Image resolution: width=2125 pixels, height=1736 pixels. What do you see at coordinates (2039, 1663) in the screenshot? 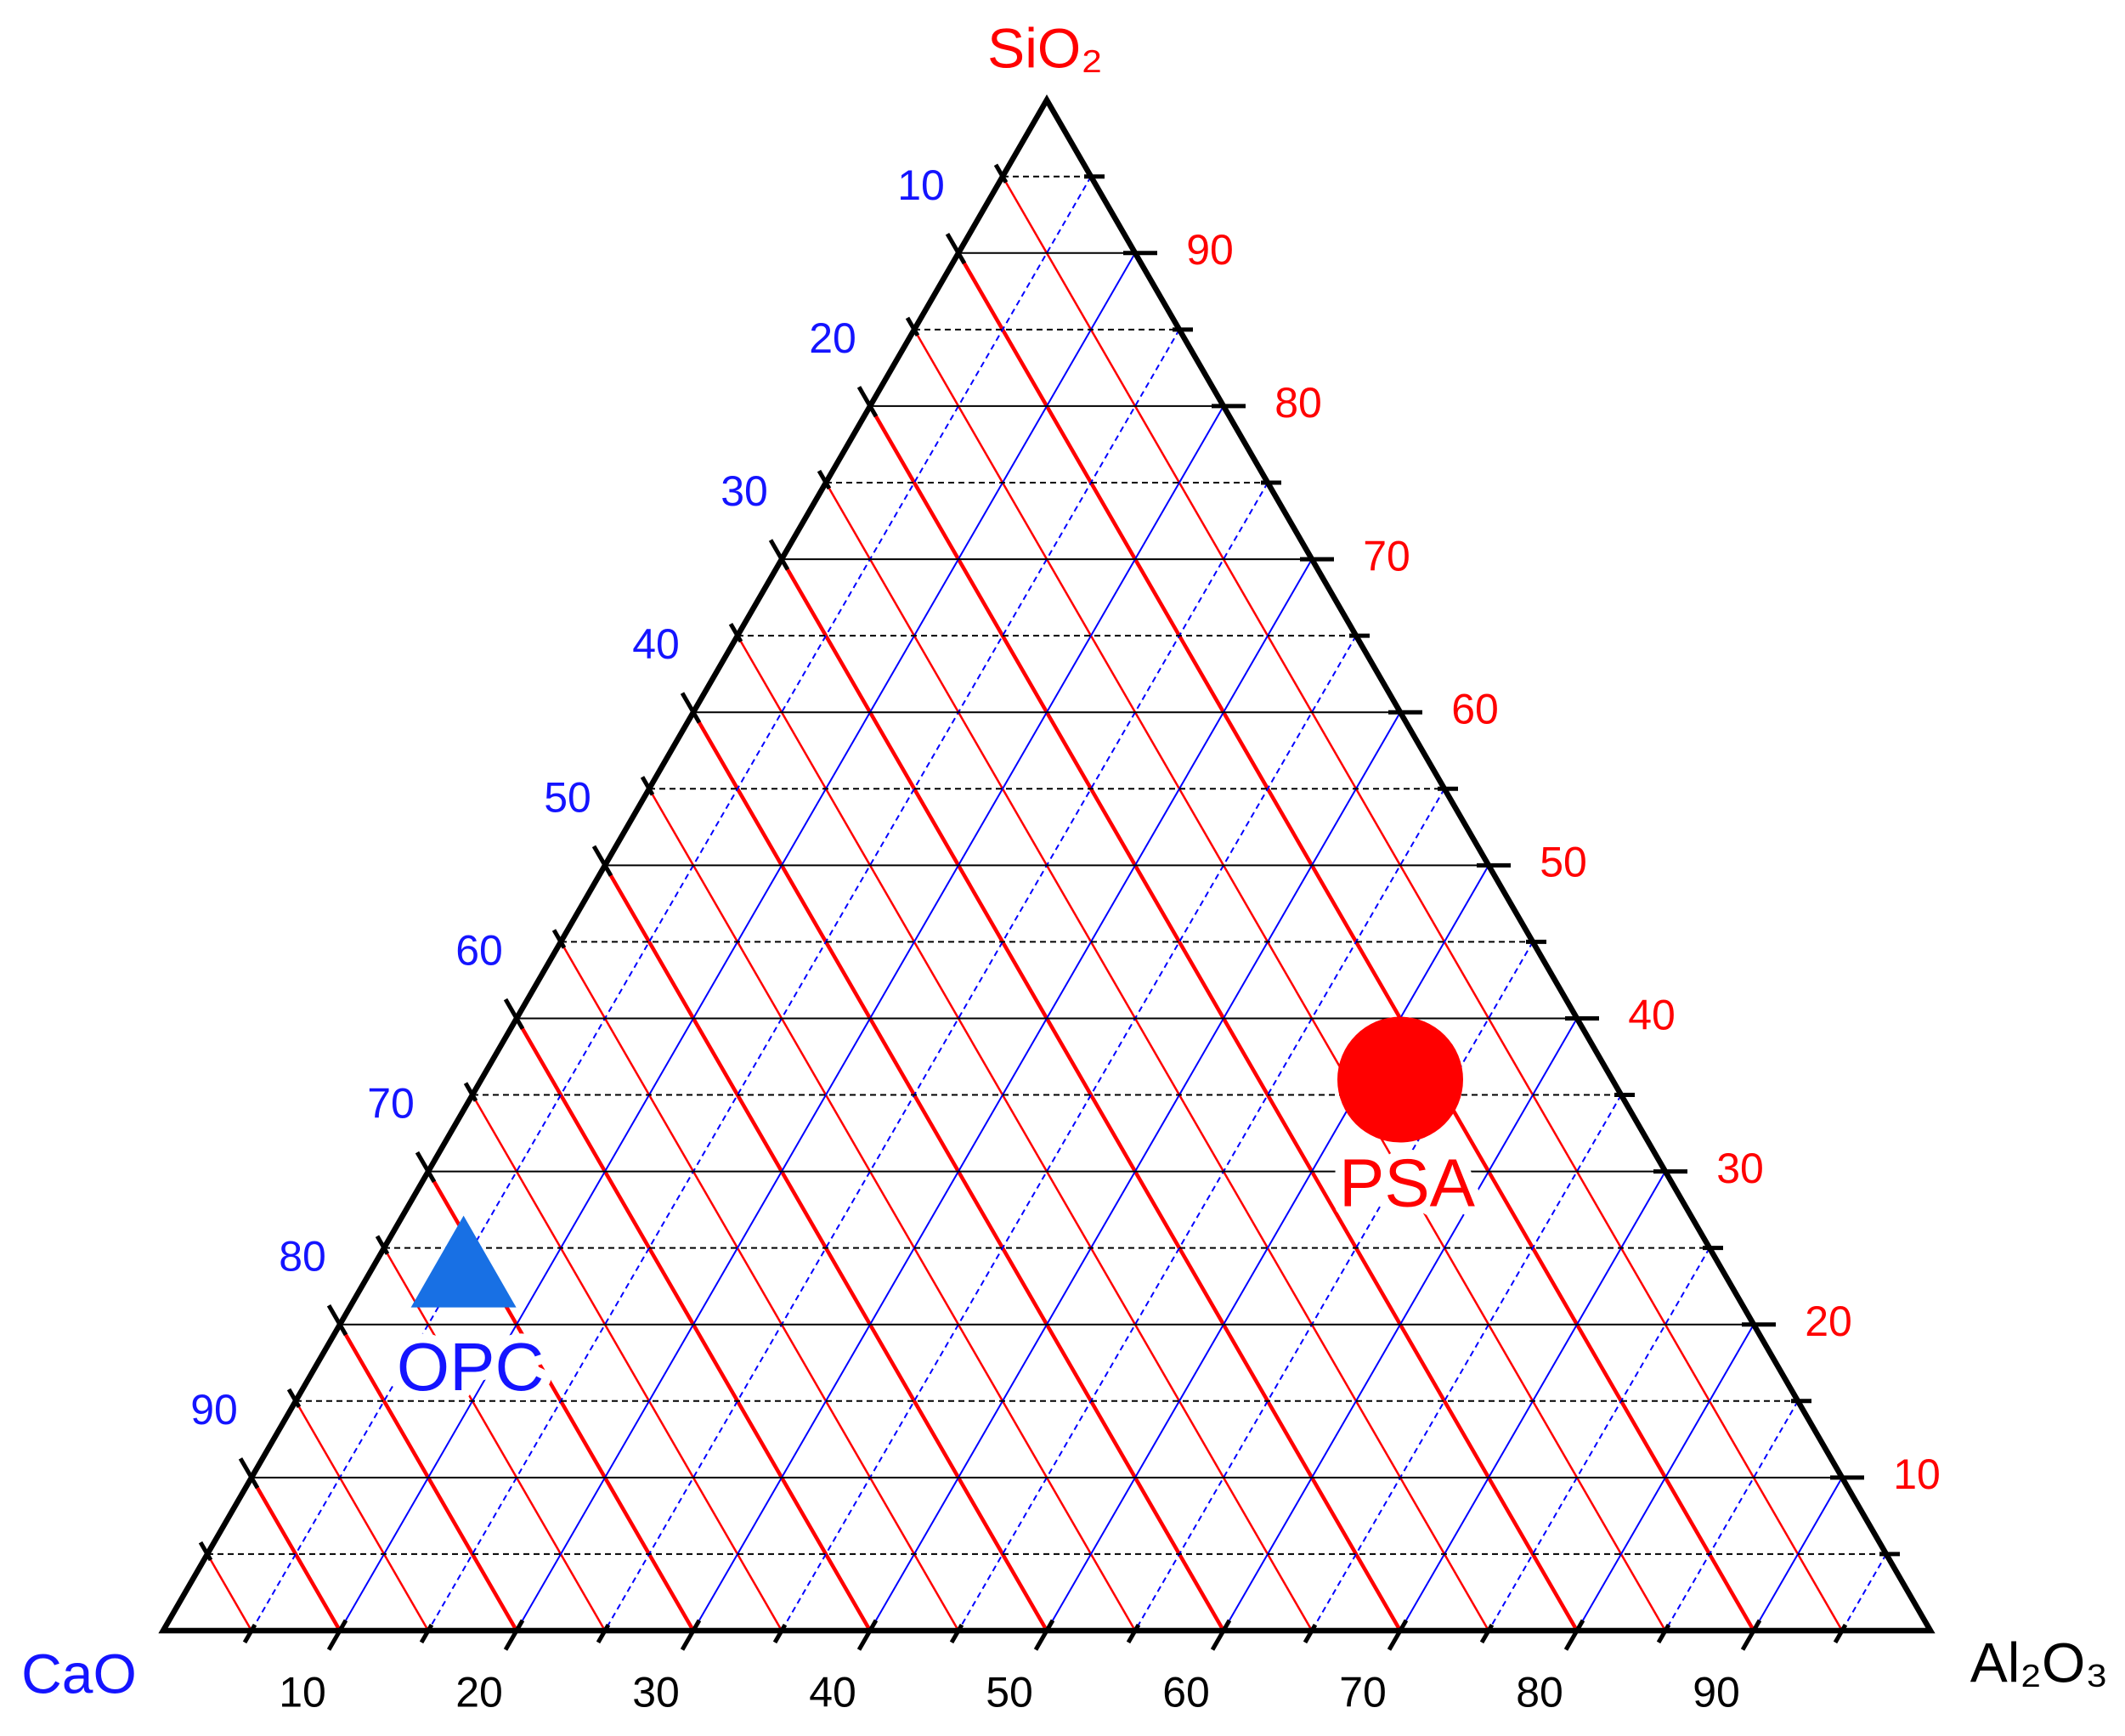
I see `corner-label: Al₂O₃` at bounding box center [2039, 1663].